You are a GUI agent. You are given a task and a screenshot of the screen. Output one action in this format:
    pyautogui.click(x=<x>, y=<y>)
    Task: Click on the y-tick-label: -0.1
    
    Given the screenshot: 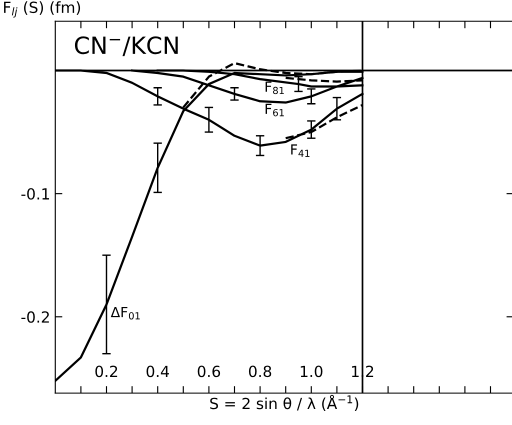 What is the action you would take?
    pyautogui.click(x=35, y=194)
    